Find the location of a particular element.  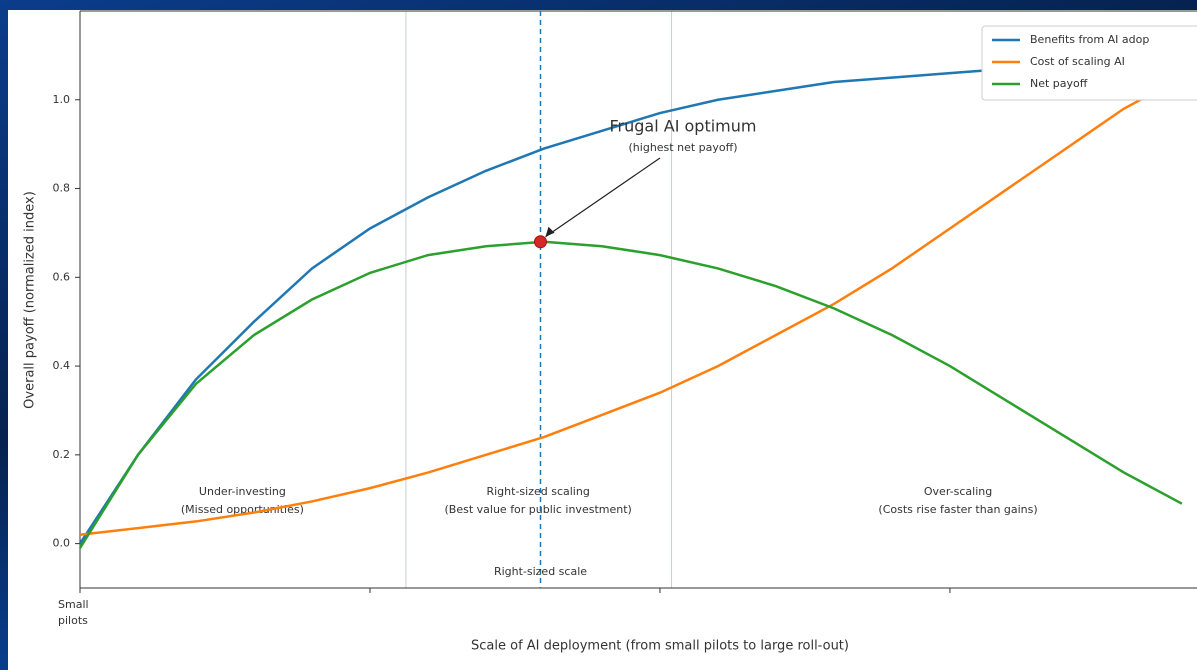

y-tick-label: 0.6 is located at coordinates (62, 276).